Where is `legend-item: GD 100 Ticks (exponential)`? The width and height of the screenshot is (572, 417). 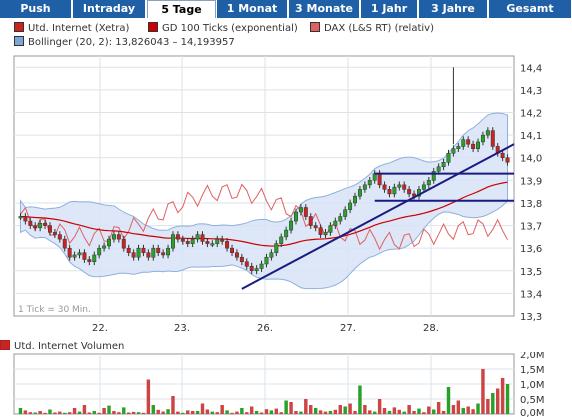 legend-item: GD 100 Ticks (exponential) is located at coordinates (223, 28).